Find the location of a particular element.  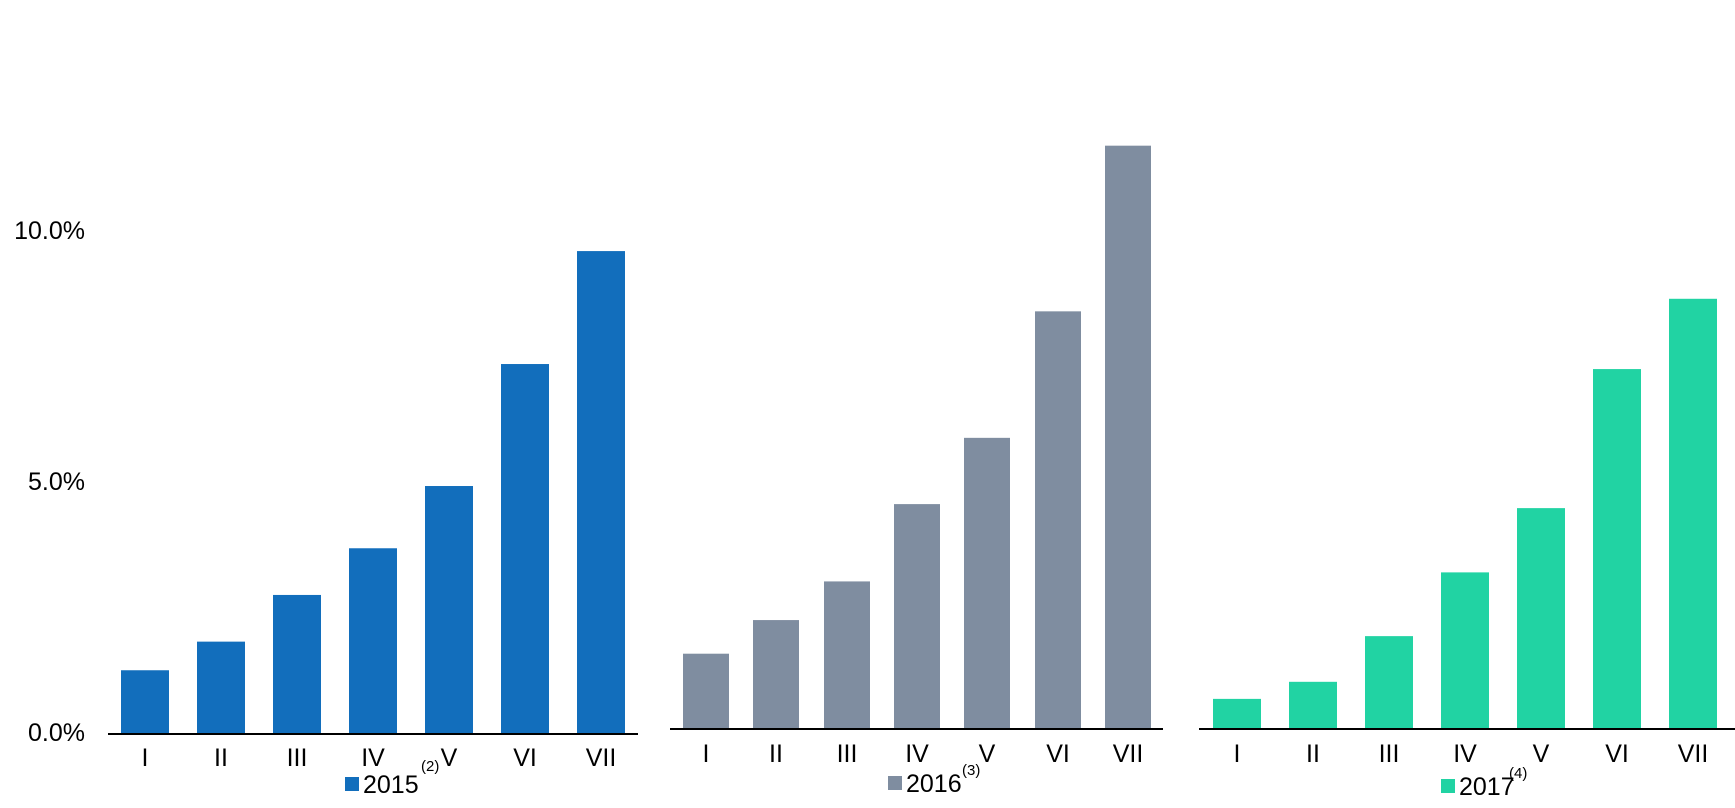

bar-2016-I is located at coordinates (706, 690).